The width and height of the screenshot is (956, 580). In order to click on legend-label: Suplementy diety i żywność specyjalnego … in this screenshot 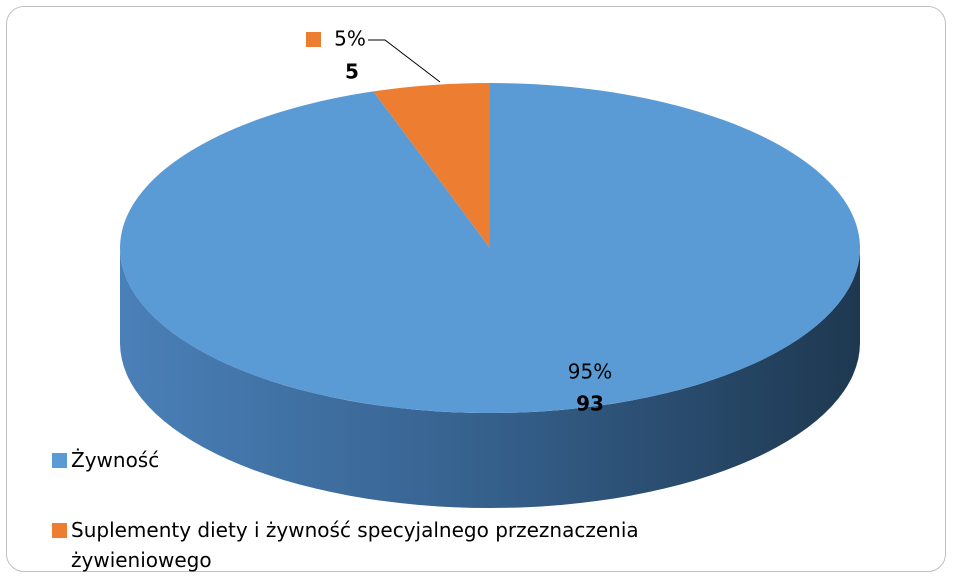, I will do `click(355, 545)`.